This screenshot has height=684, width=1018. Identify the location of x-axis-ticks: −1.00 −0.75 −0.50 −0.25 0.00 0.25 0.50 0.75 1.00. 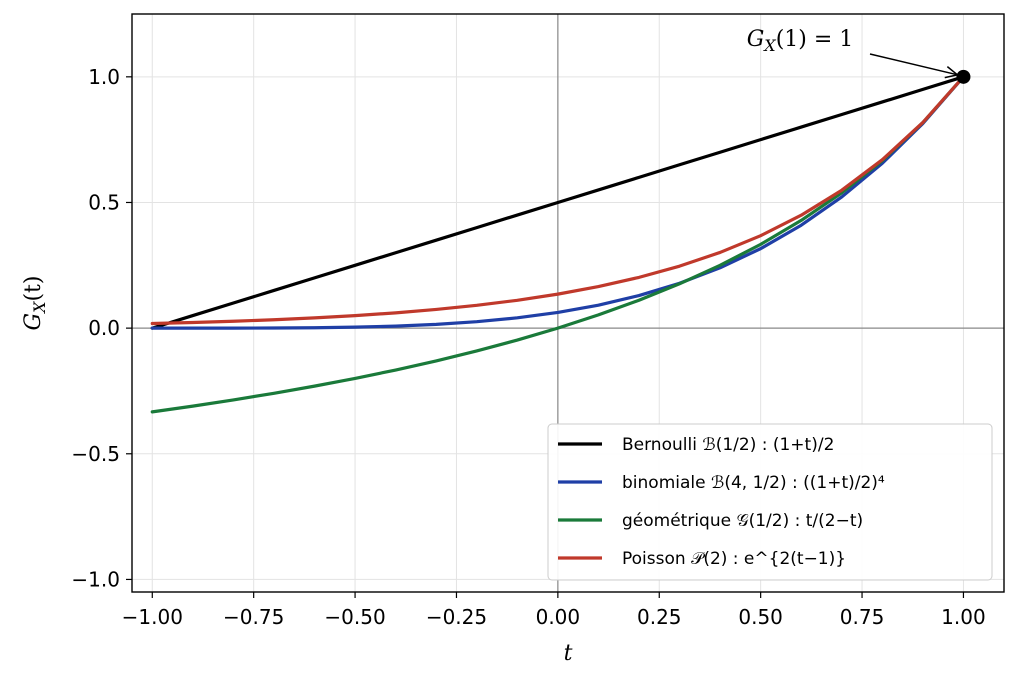
(554, 610).